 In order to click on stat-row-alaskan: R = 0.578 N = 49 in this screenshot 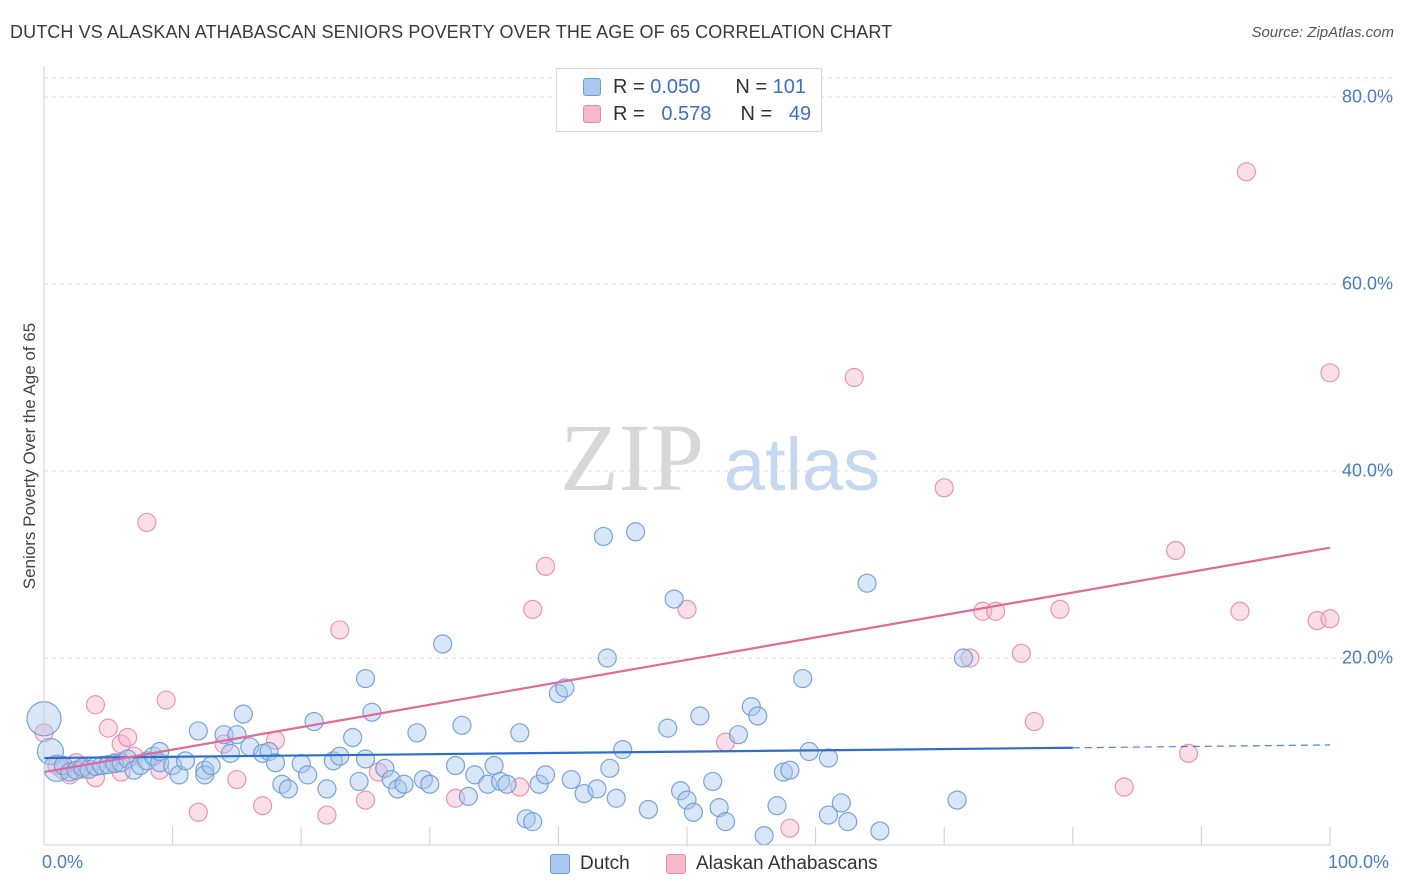, I will do `click(684, 114)`.